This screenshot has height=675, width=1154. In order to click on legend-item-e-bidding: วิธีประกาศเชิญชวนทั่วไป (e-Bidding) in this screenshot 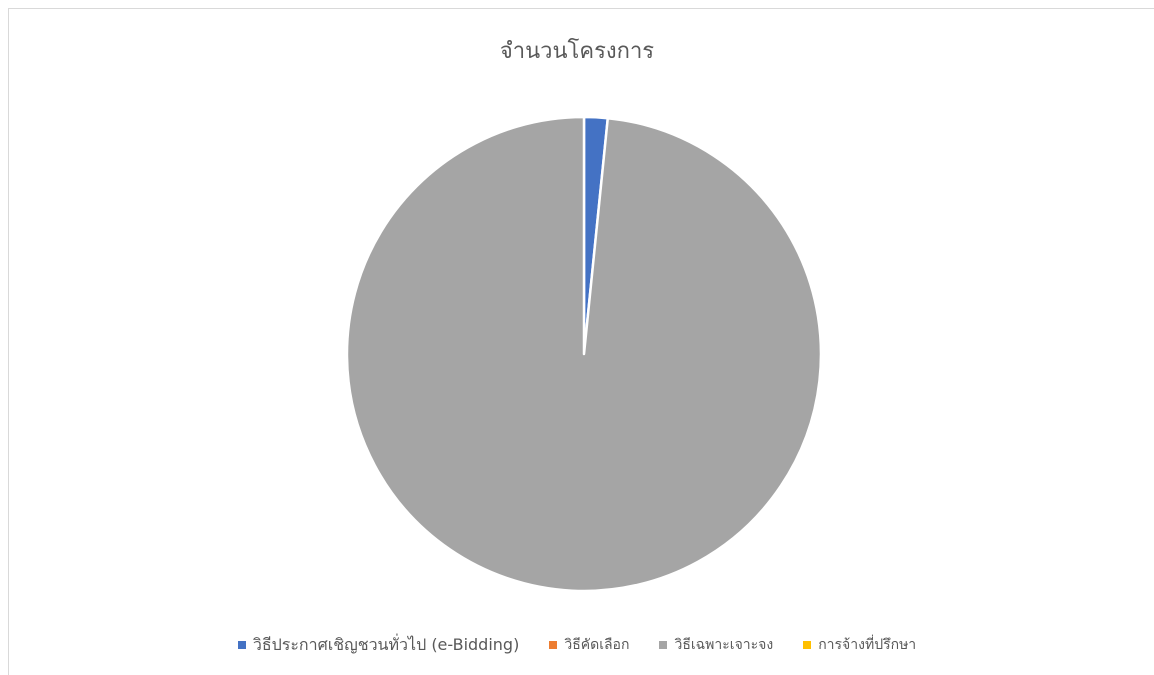, I will do `click(378, 645)`.